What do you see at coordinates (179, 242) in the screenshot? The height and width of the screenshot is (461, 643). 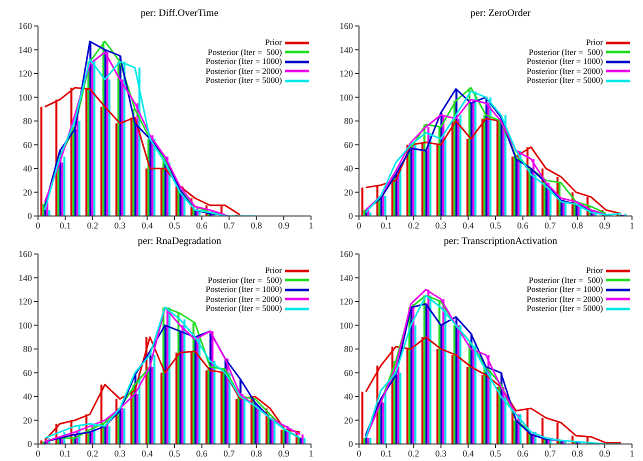 I see `chart-title: per: RnaDegradation` at bounding box center [179, 242].